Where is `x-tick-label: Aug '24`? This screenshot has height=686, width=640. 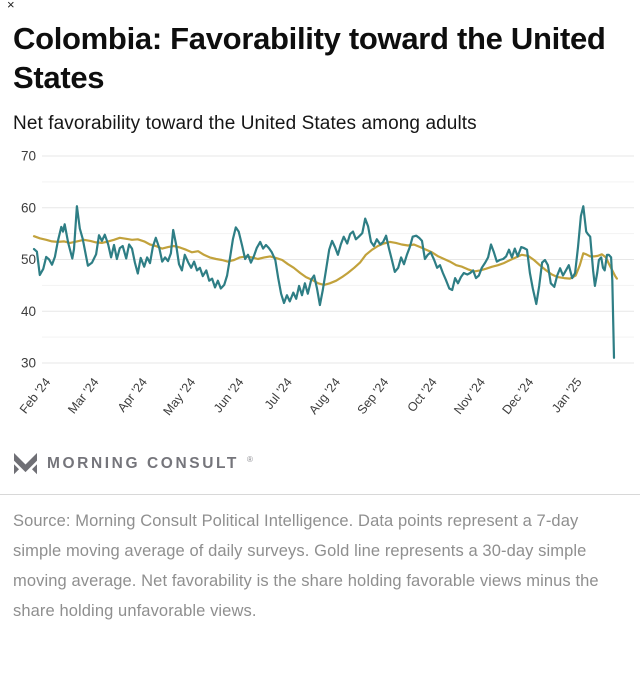 x-tick-label: Aug '24 is located at coordinates (324, 396).